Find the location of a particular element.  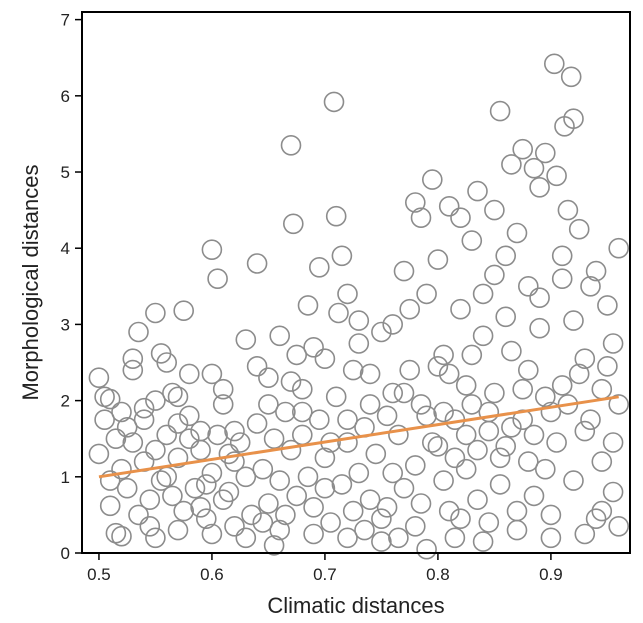

y-tick-label-0: 0 is located at coordinates (65, 553).